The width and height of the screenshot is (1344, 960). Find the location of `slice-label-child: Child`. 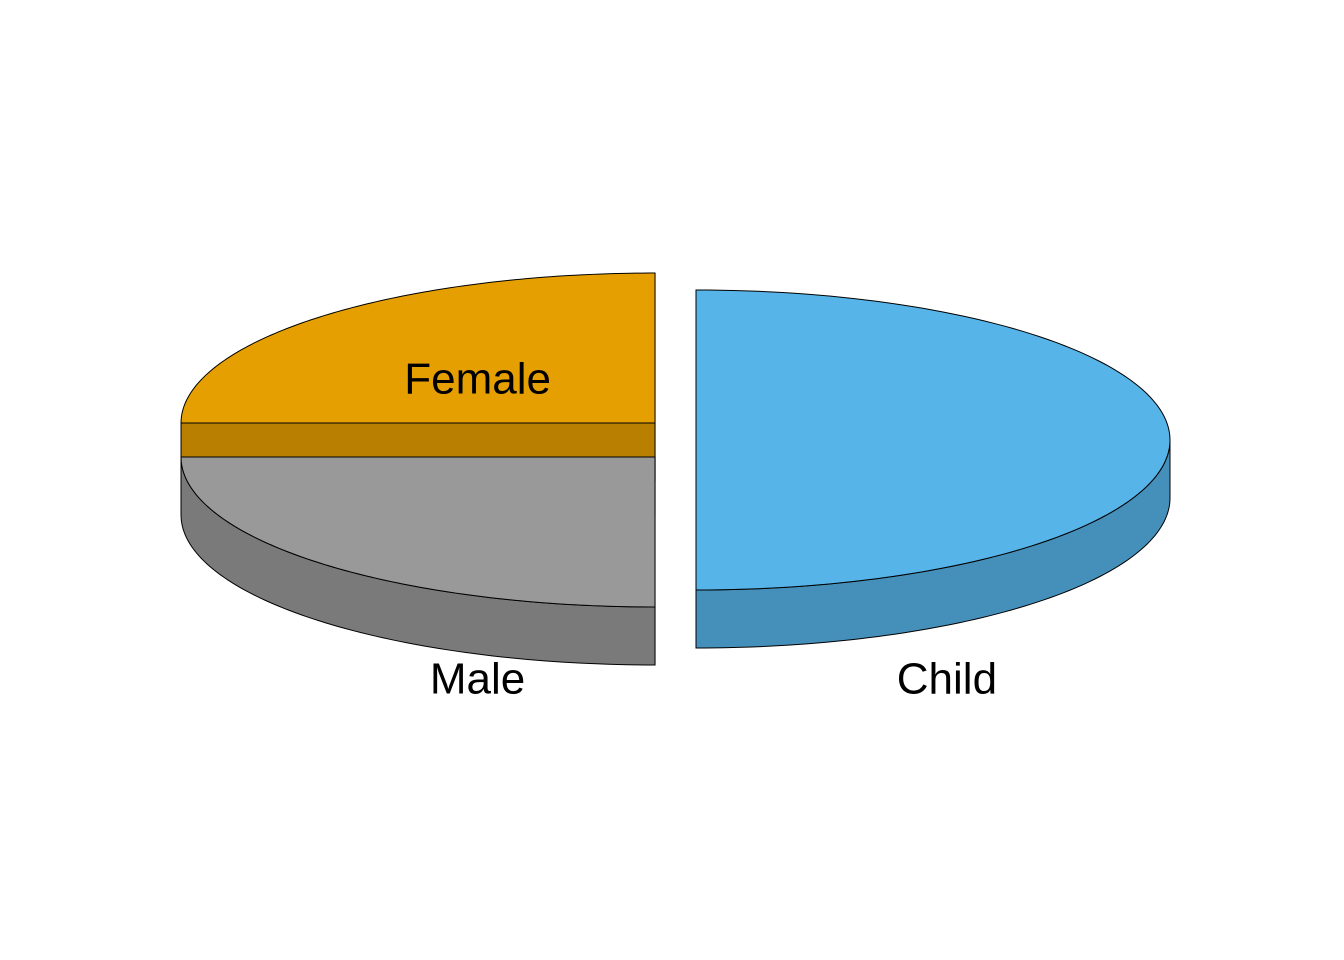

slice-label-child: Child is located at coordinates (947, 679).